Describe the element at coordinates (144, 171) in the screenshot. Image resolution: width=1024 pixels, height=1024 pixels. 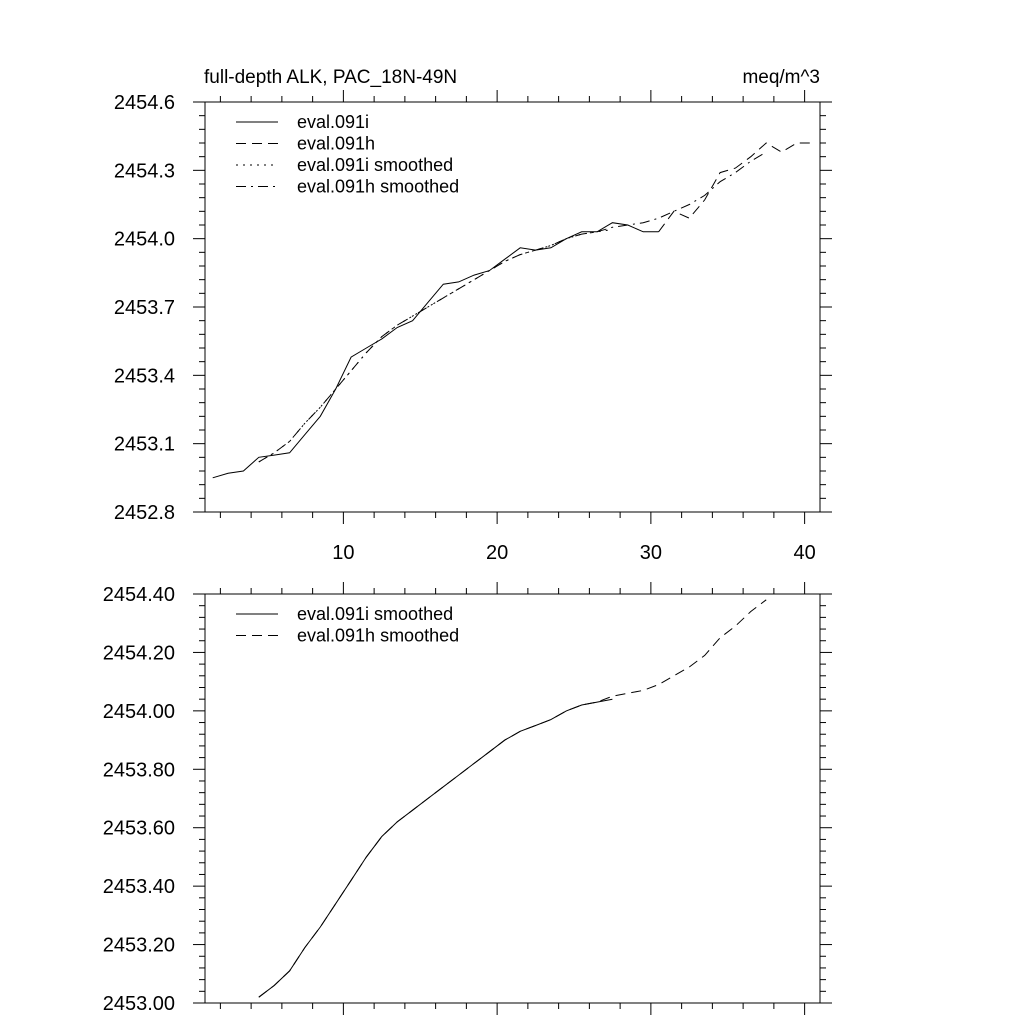
I see `y-tick-label: 2454.3` at that location.